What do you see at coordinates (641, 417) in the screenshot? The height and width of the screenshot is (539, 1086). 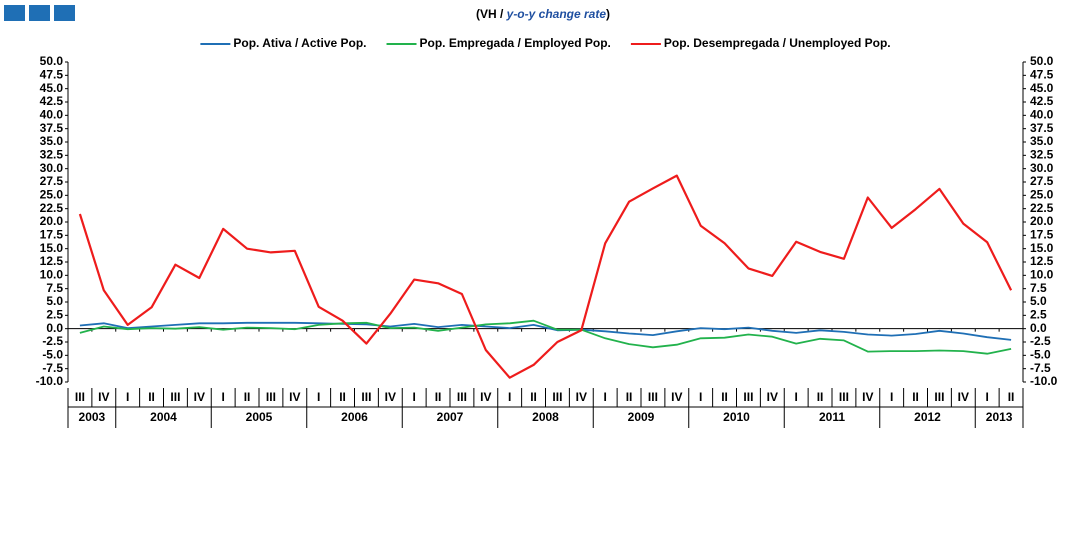 I see `x-year-label: 2009` at bounding box center [641, 417].